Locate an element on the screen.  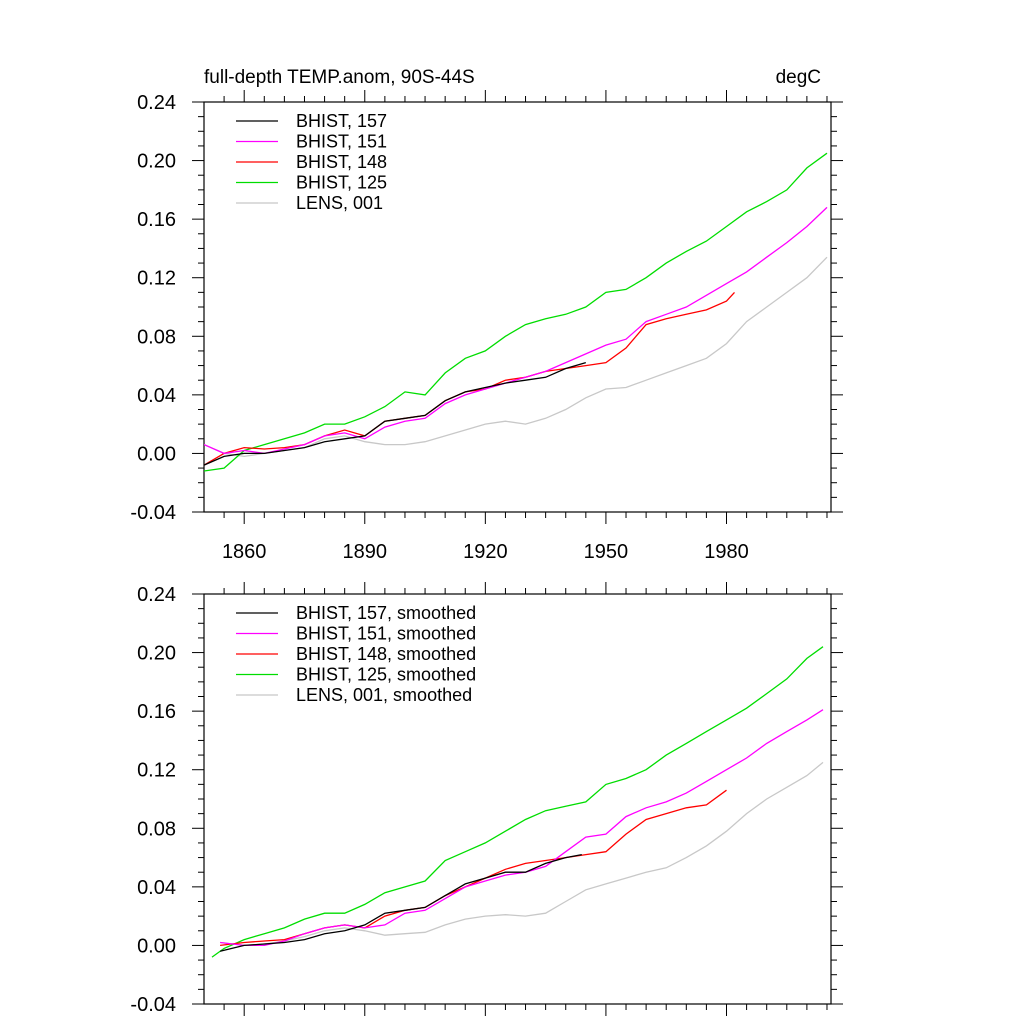
legend-label: BHIST, 125 is located at coordinates (341, 183).